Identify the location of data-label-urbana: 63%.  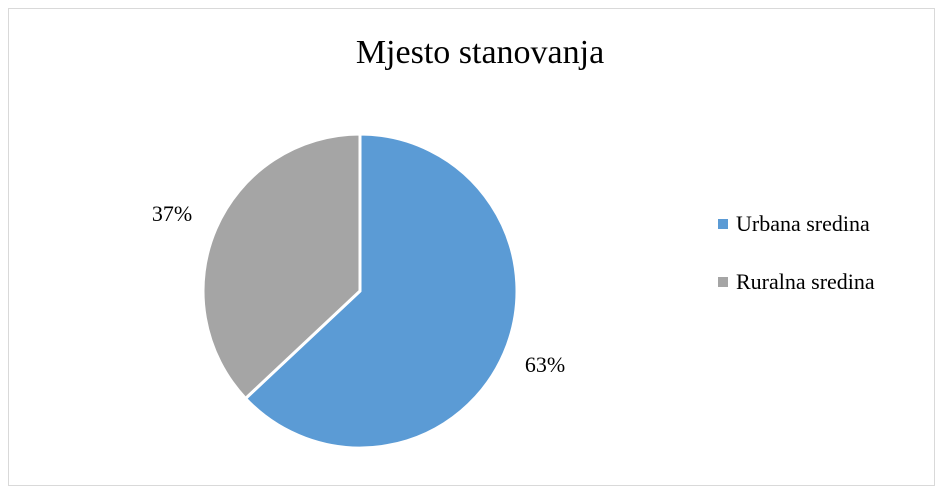
(545, 364).